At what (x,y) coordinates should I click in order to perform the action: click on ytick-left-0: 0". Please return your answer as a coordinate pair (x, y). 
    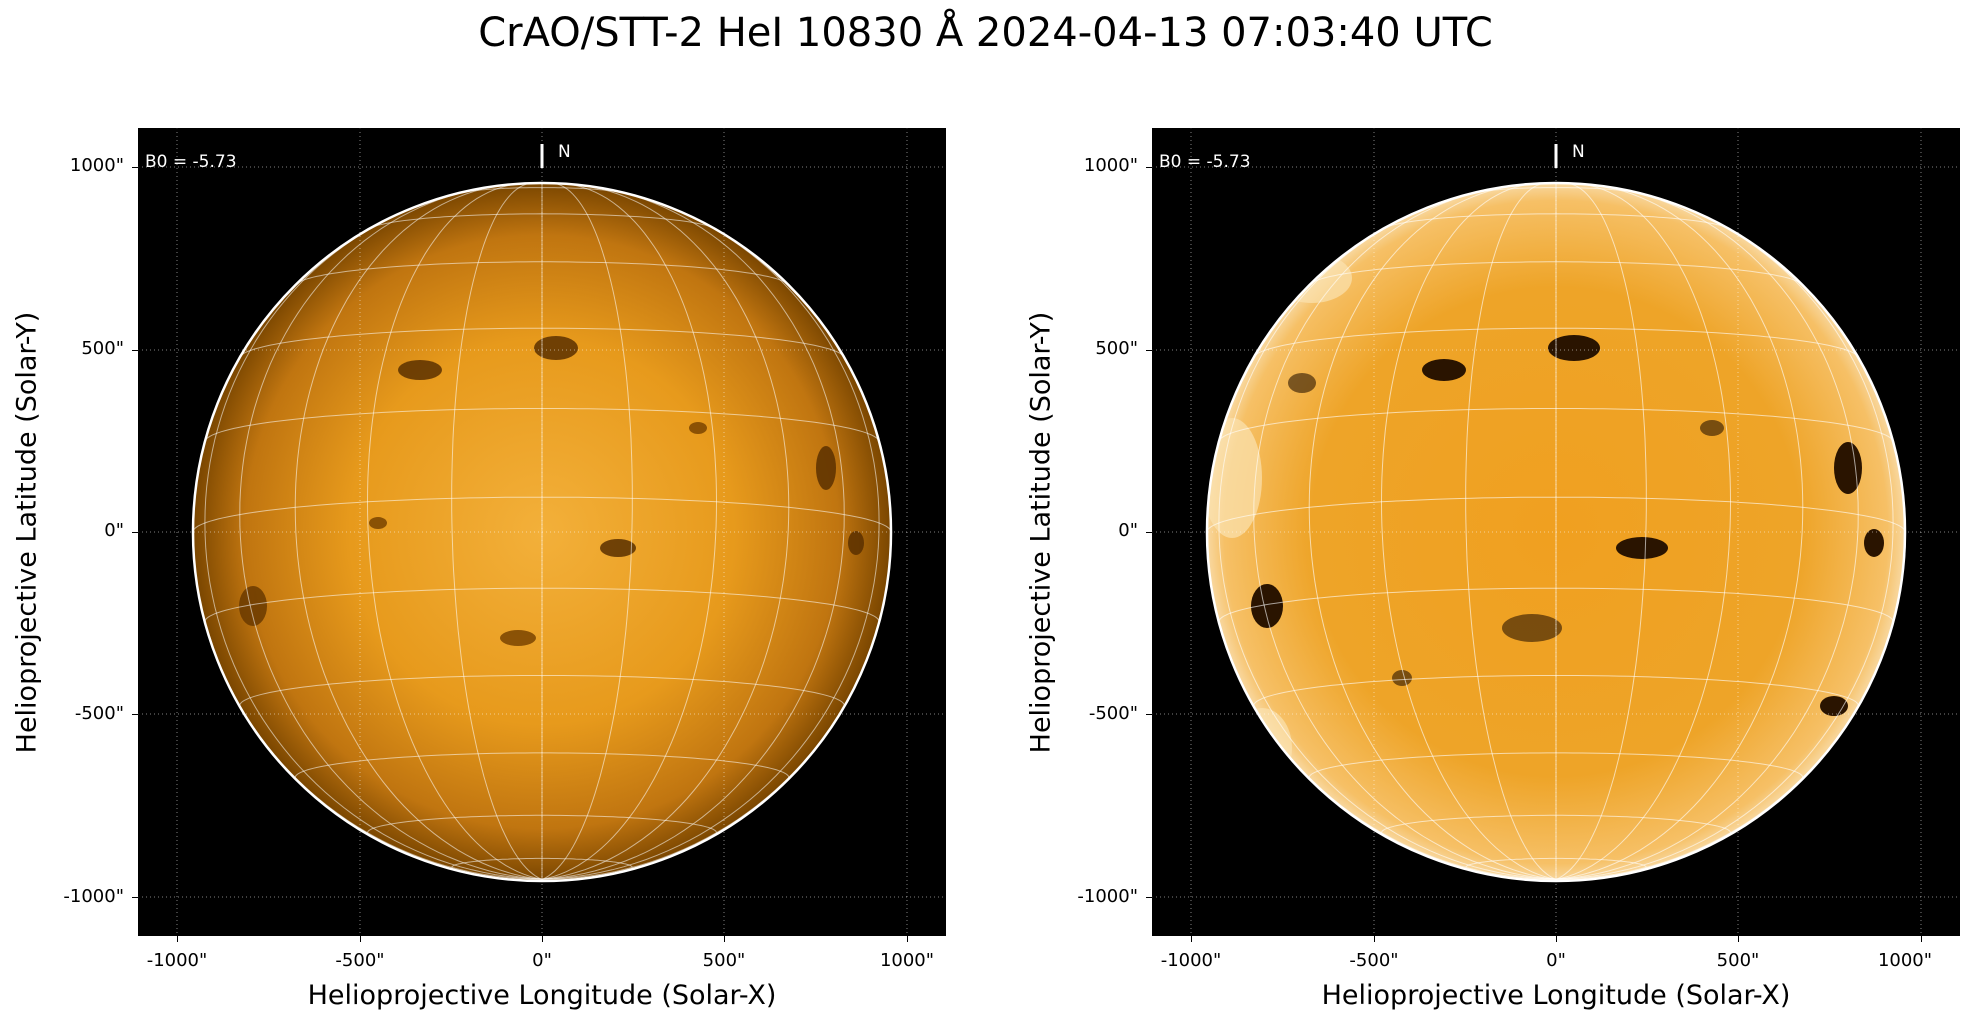
    Looking at the image, I should click on (114, 530).